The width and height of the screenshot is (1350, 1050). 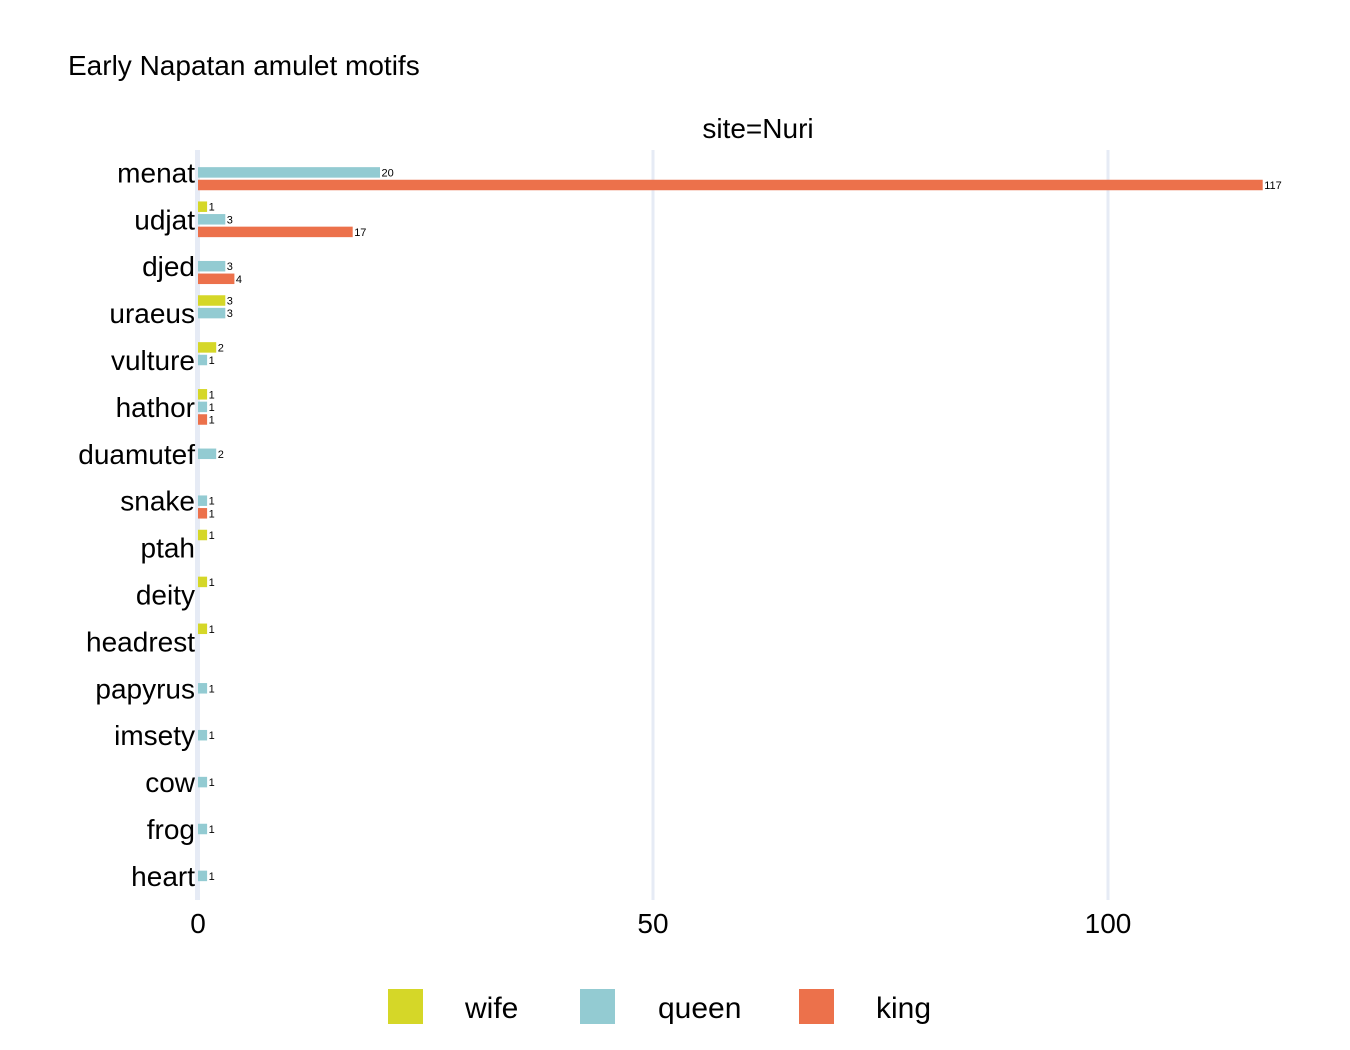 What do you see at coordinates (903, 1008) in the screenshot?
I see `legend-label-king: king` at bounding box center [903, 1008].